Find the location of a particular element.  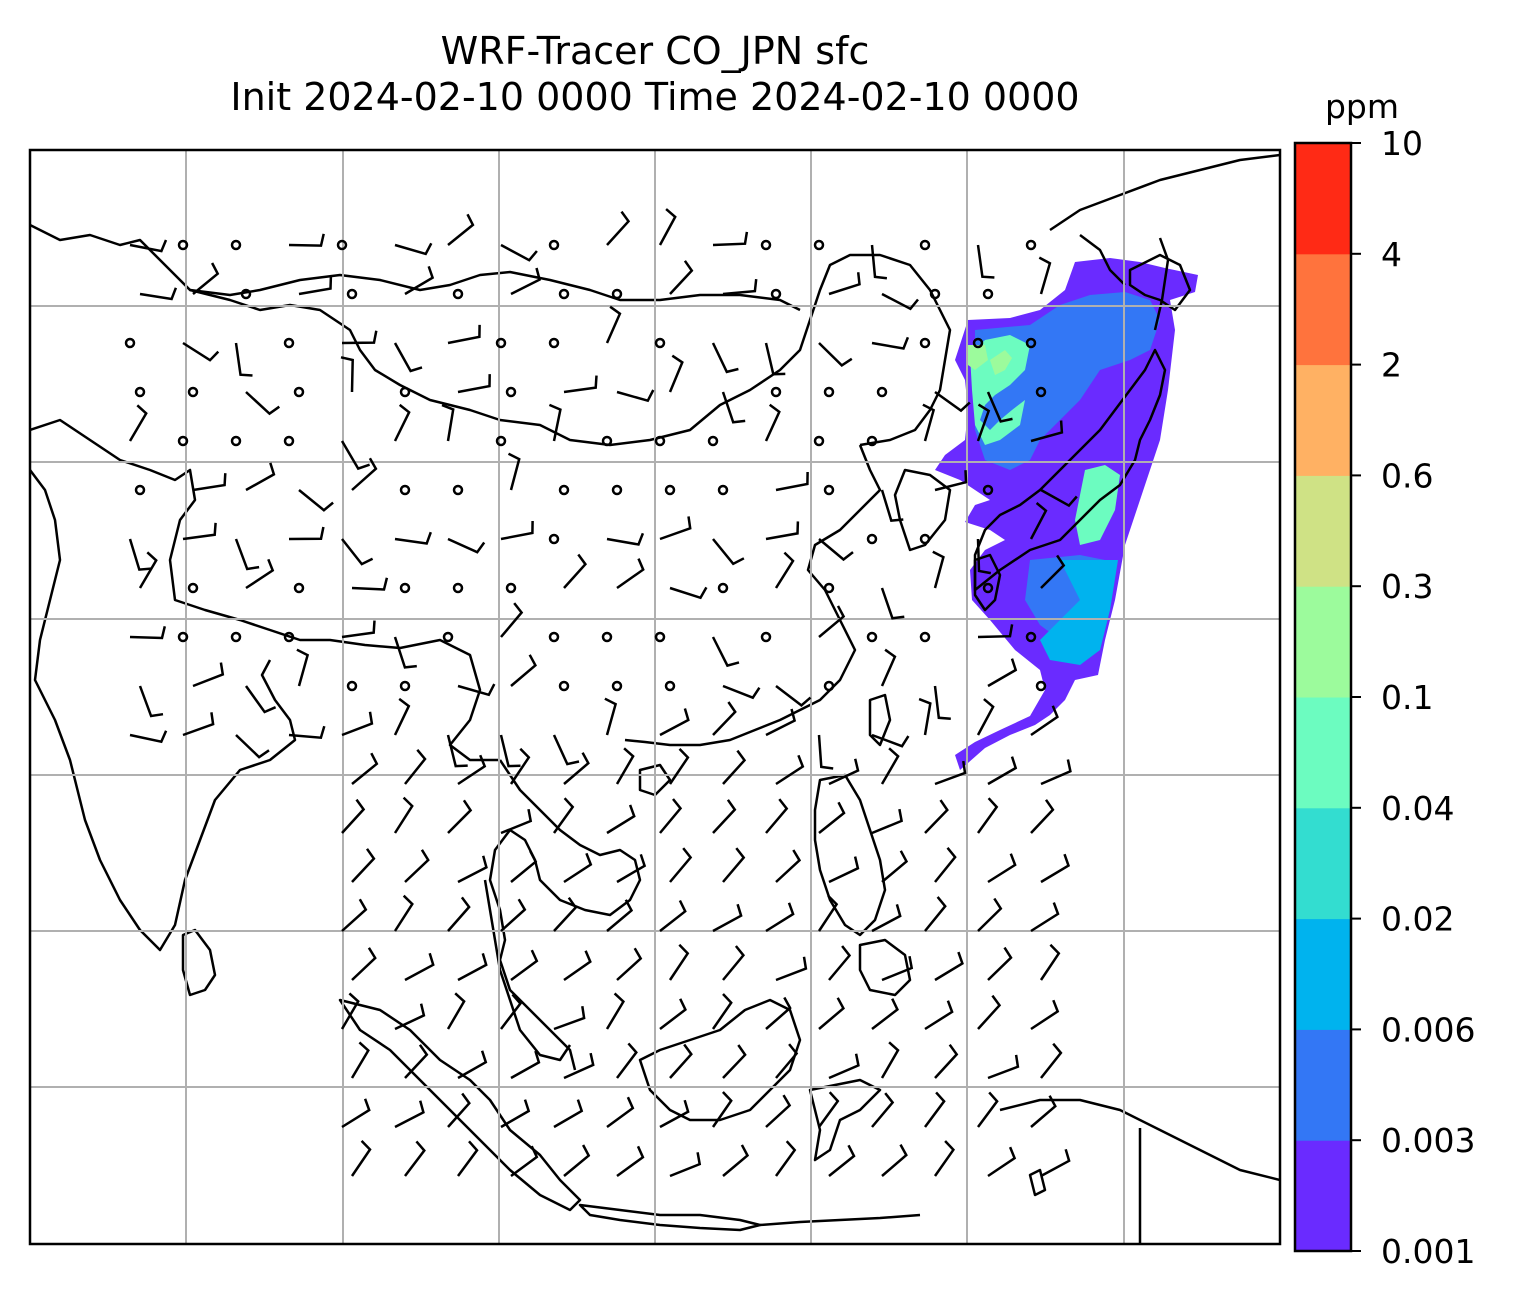

colorbar-tick-label: 0.001 is located at coordinates (1428, 1251).